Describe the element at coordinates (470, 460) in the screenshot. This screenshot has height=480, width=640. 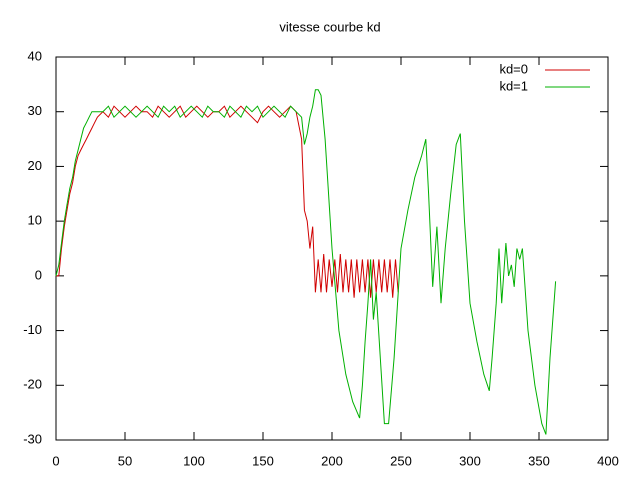
I see `x-tick-label: 300` at that location.